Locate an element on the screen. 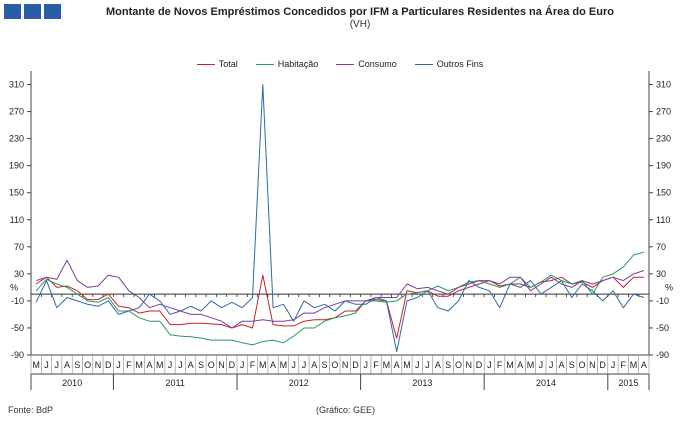 The height and width of the screenshot is (422, 680). y-tick-label-left: -50 is located at coordinates (17, 328).